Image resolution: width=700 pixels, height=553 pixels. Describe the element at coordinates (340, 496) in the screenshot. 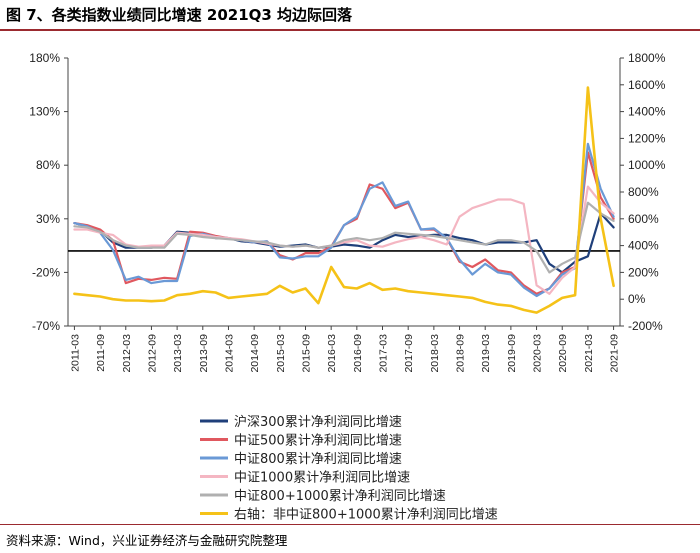

I see `legend-label-5: 中证800+1000累计净利润同比增速` at that location.